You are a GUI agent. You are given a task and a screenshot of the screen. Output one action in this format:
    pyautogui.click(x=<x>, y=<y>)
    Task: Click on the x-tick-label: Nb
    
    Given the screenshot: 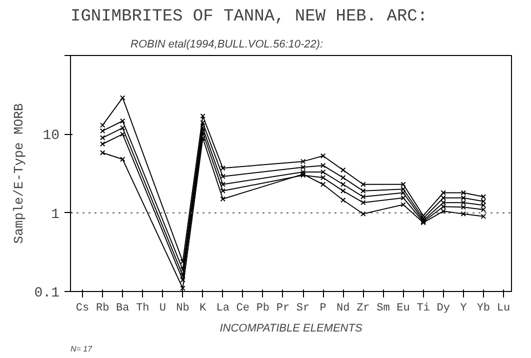 What is the action you would take?
    pyautogui.click(x=183, y=308)
    